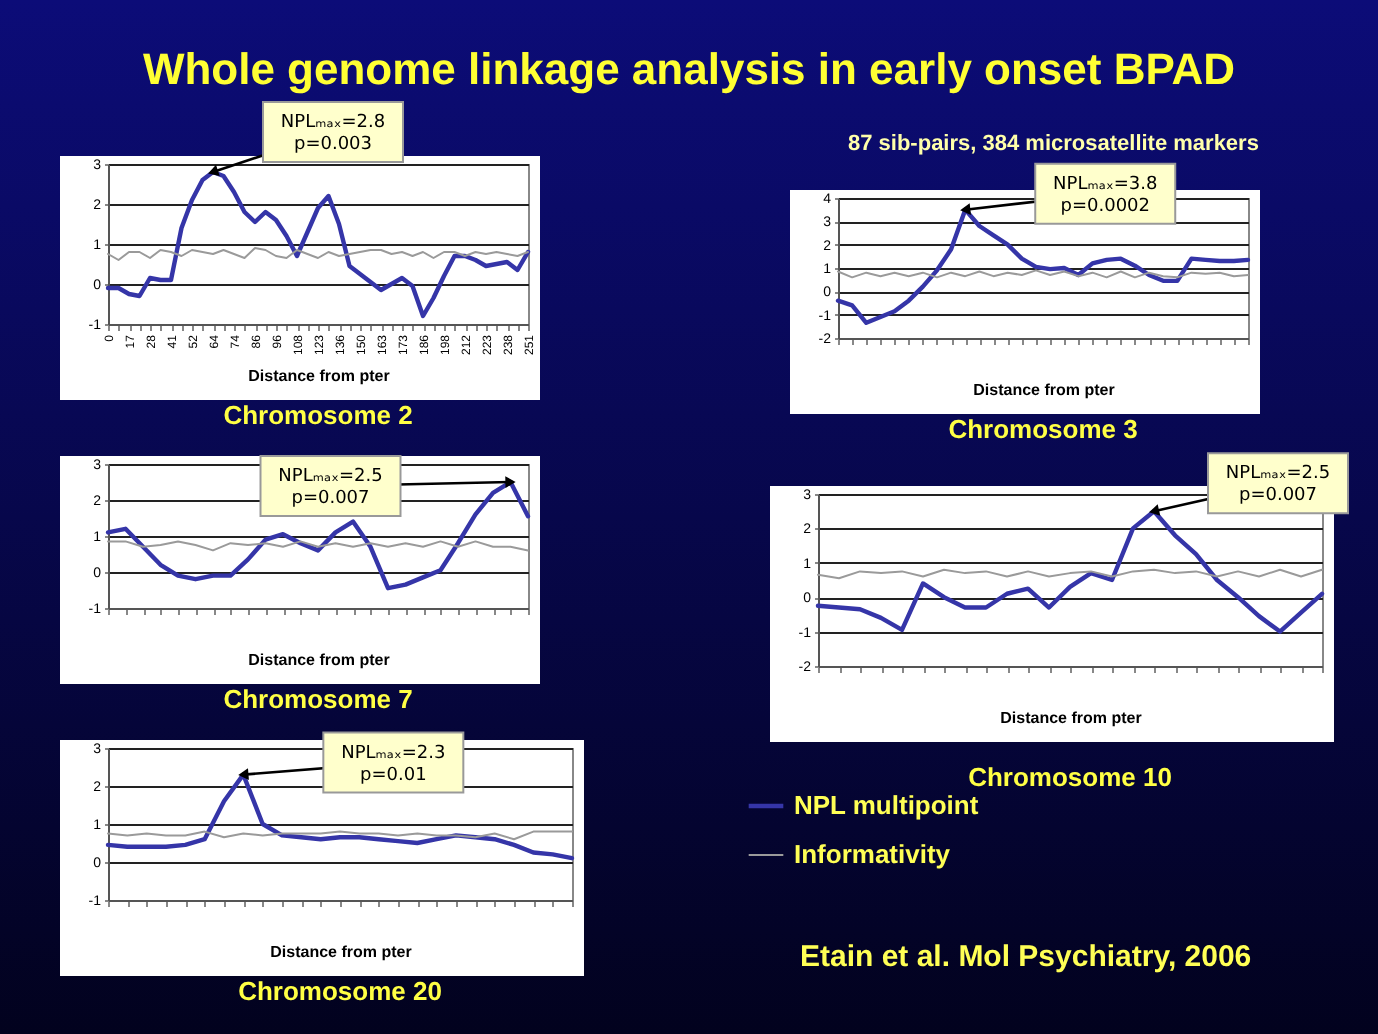  What do you see at coordinates (1070, 777) in the screenshot?
I see `text: Chromosome 10` at bounding box center [1070, 777].